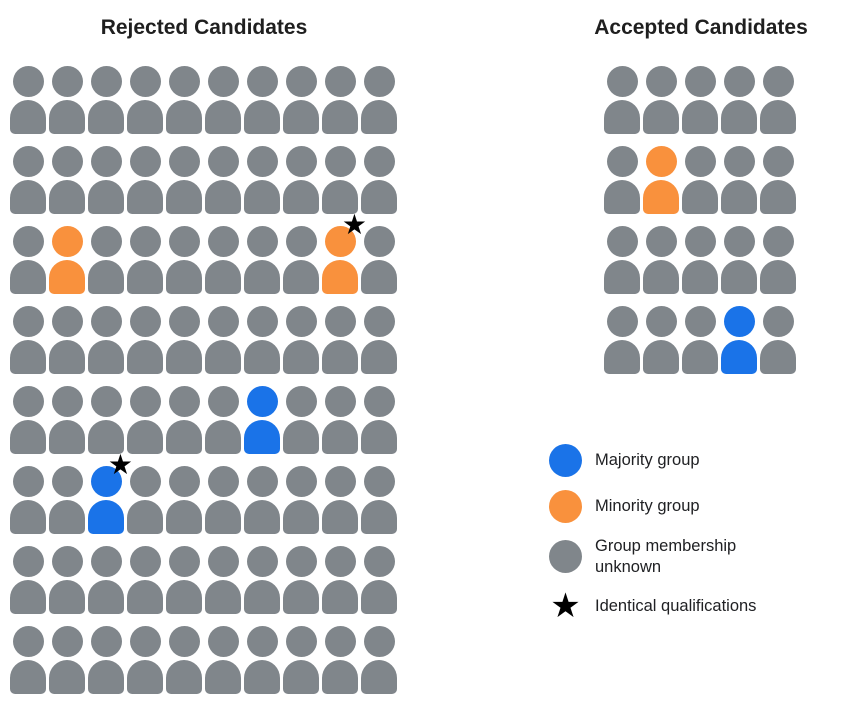 The image size is (856, 707). Describe the element at coordinates (699, 460) in the screenshot. I see `legend-item-majority: Majority group` at that location.